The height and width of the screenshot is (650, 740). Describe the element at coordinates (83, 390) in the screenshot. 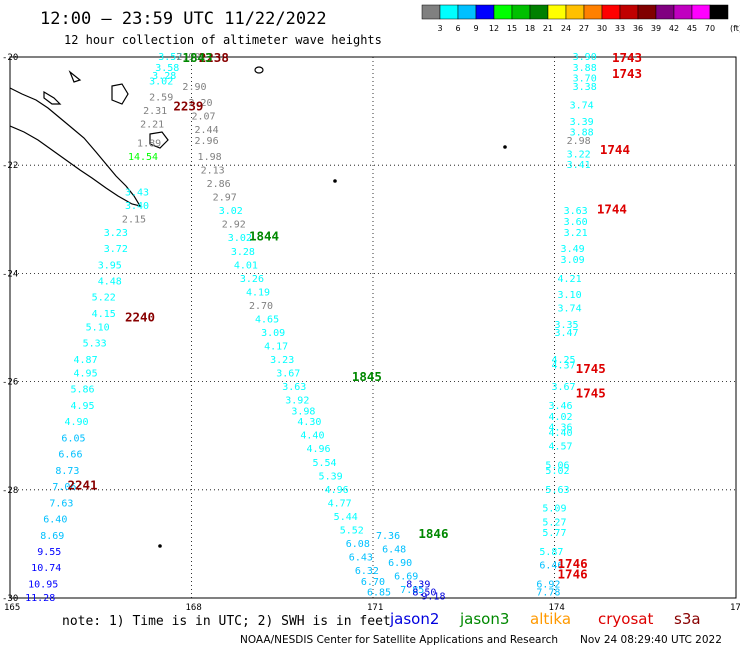

I see `wave-height-value: 5.86` at that location.